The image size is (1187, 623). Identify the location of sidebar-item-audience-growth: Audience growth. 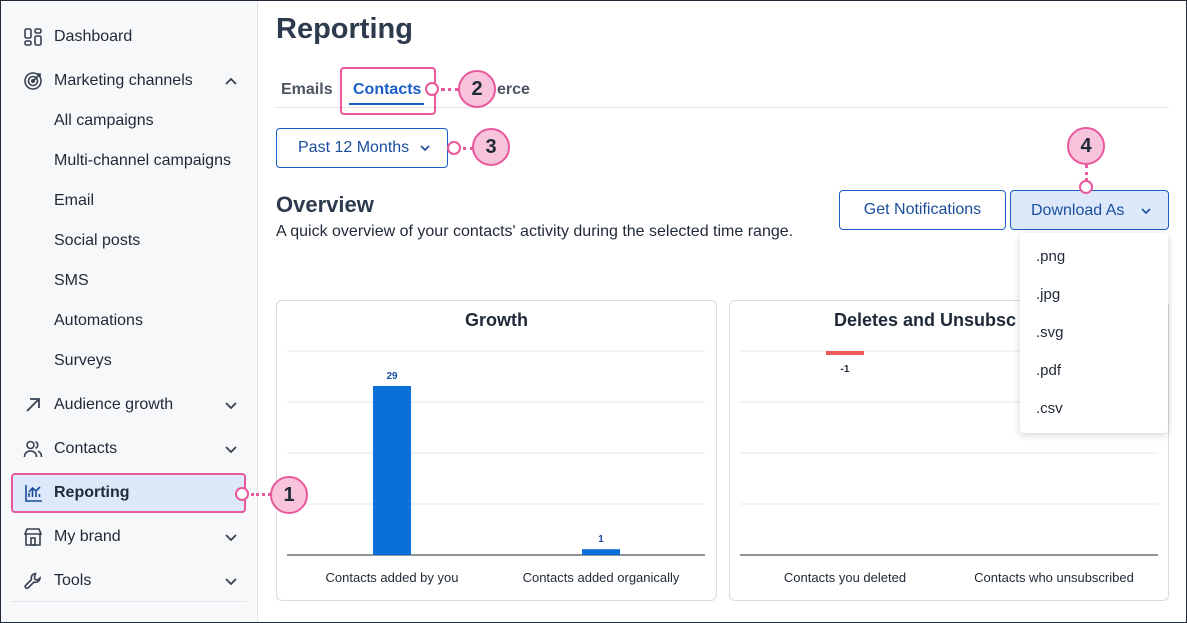
(129, 405).